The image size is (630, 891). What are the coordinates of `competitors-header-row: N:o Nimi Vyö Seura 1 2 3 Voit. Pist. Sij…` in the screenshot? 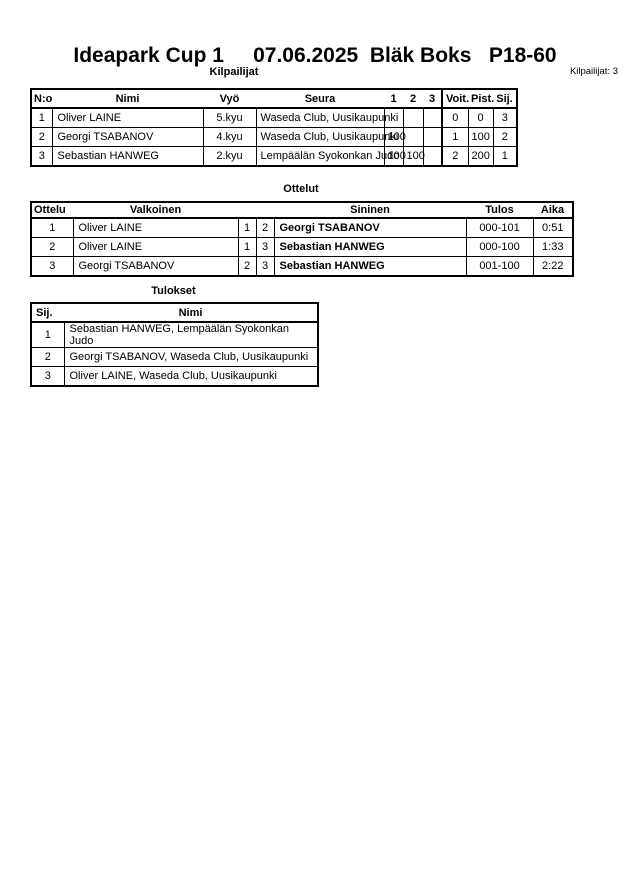 It's located at (274, 98).